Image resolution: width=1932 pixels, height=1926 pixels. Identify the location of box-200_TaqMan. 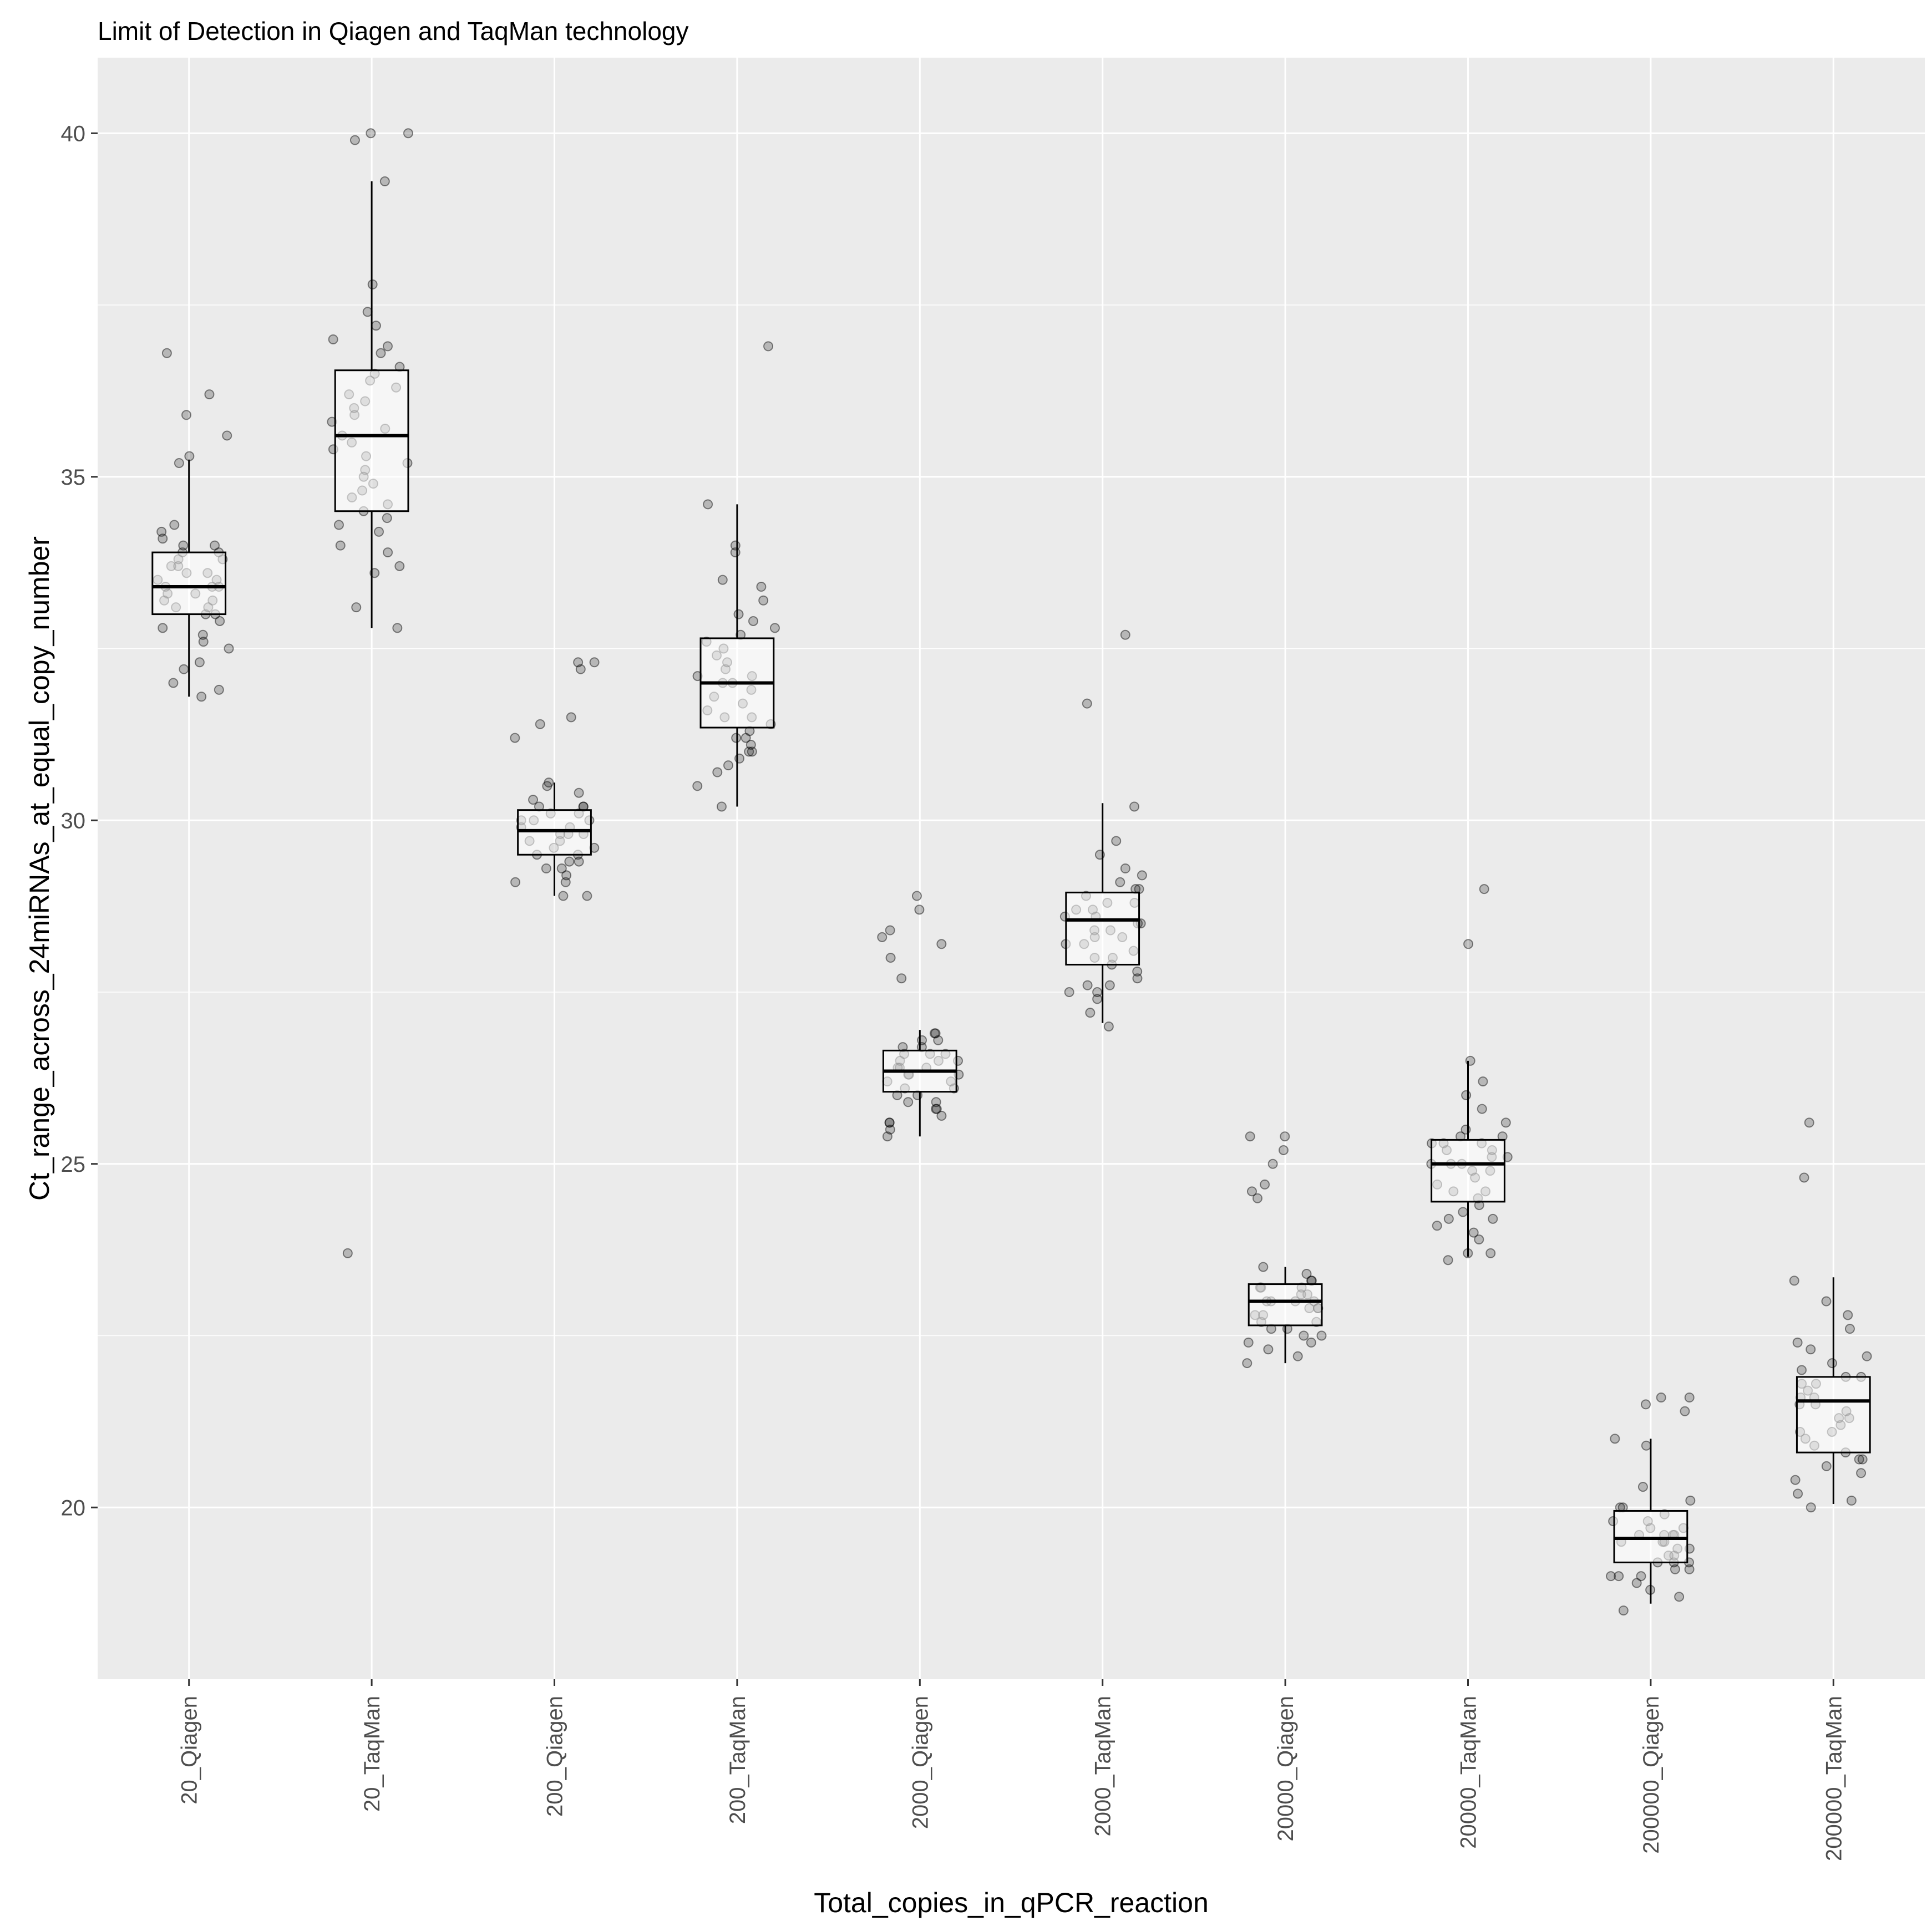
(737, 655).